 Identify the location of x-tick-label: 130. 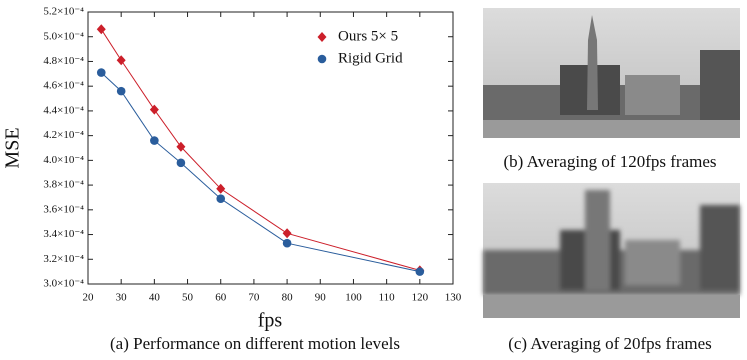
(453, 298).